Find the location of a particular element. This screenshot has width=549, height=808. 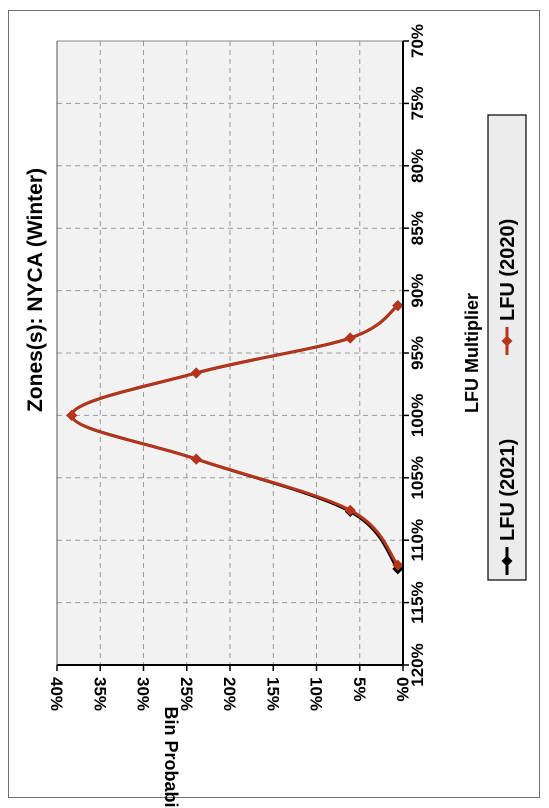

x-tick-label-group: 85% is located at coordinates (417, 228).